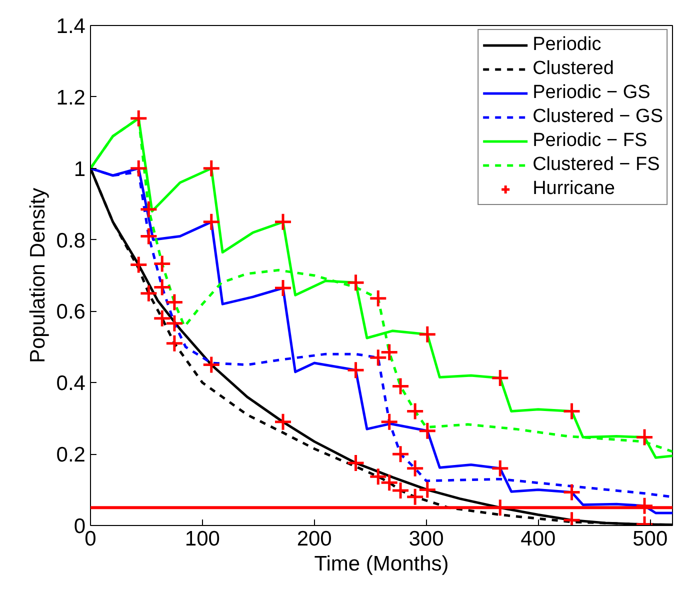 The width and height of the screenshot is (676, 595). What do you see at coordinates (71, 98) in the screenshot?
I see `y-tick-label: 1.2` at bounding box center [71, 98].